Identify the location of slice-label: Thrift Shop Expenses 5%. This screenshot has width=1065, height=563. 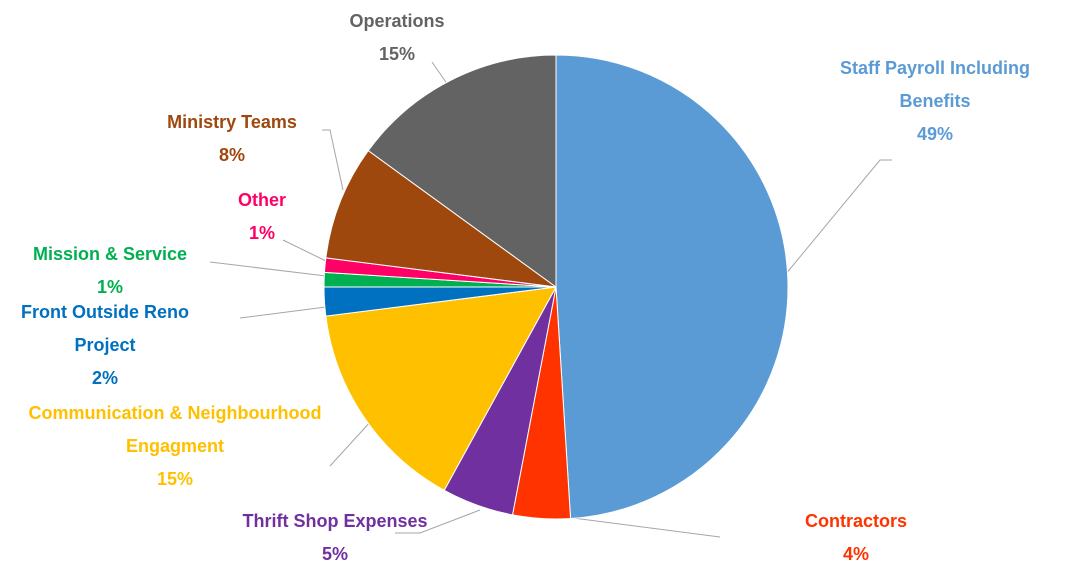
(335, 534).